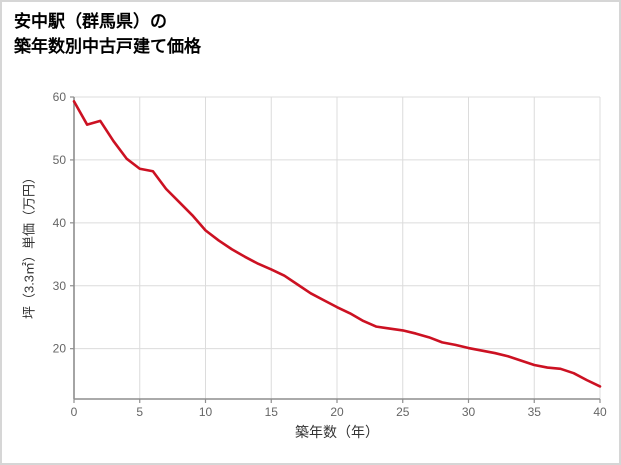  What do you see at coordinates (60, 160) in the screenshot?
I see `y-tick-label: 50` at bounding box center [60, 160].